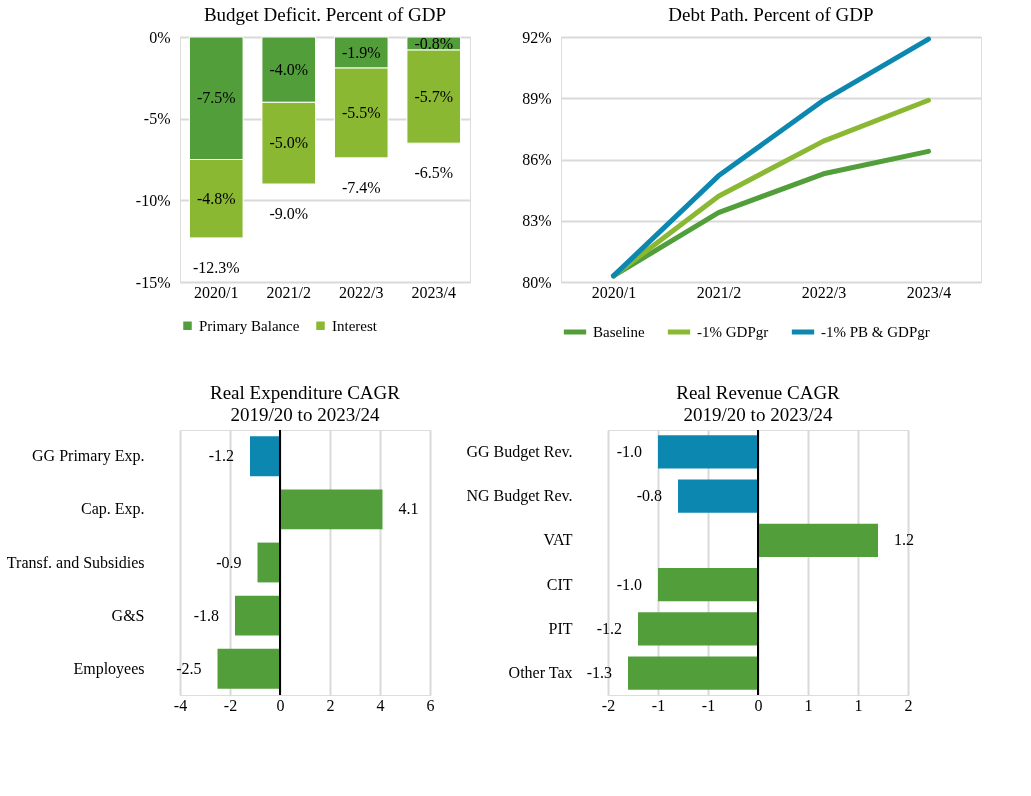  I want to click on y-tick-label: Transf. and Subsidies, so click(75, 562).